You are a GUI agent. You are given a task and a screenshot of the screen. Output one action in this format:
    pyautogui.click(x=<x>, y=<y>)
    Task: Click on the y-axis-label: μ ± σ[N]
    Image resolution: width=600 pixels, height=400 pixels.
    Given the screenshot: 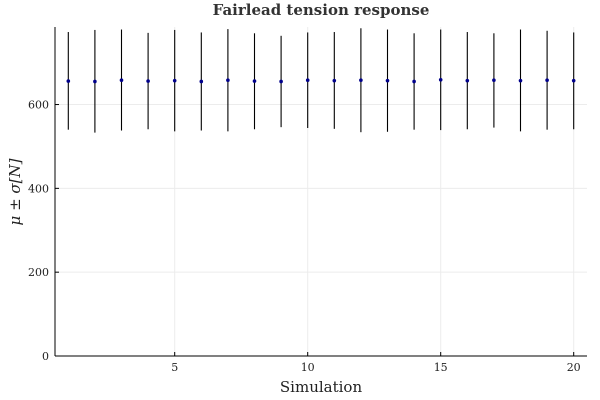 What is the action you would take?
    pyautogui.click(x=15, y=191)
    